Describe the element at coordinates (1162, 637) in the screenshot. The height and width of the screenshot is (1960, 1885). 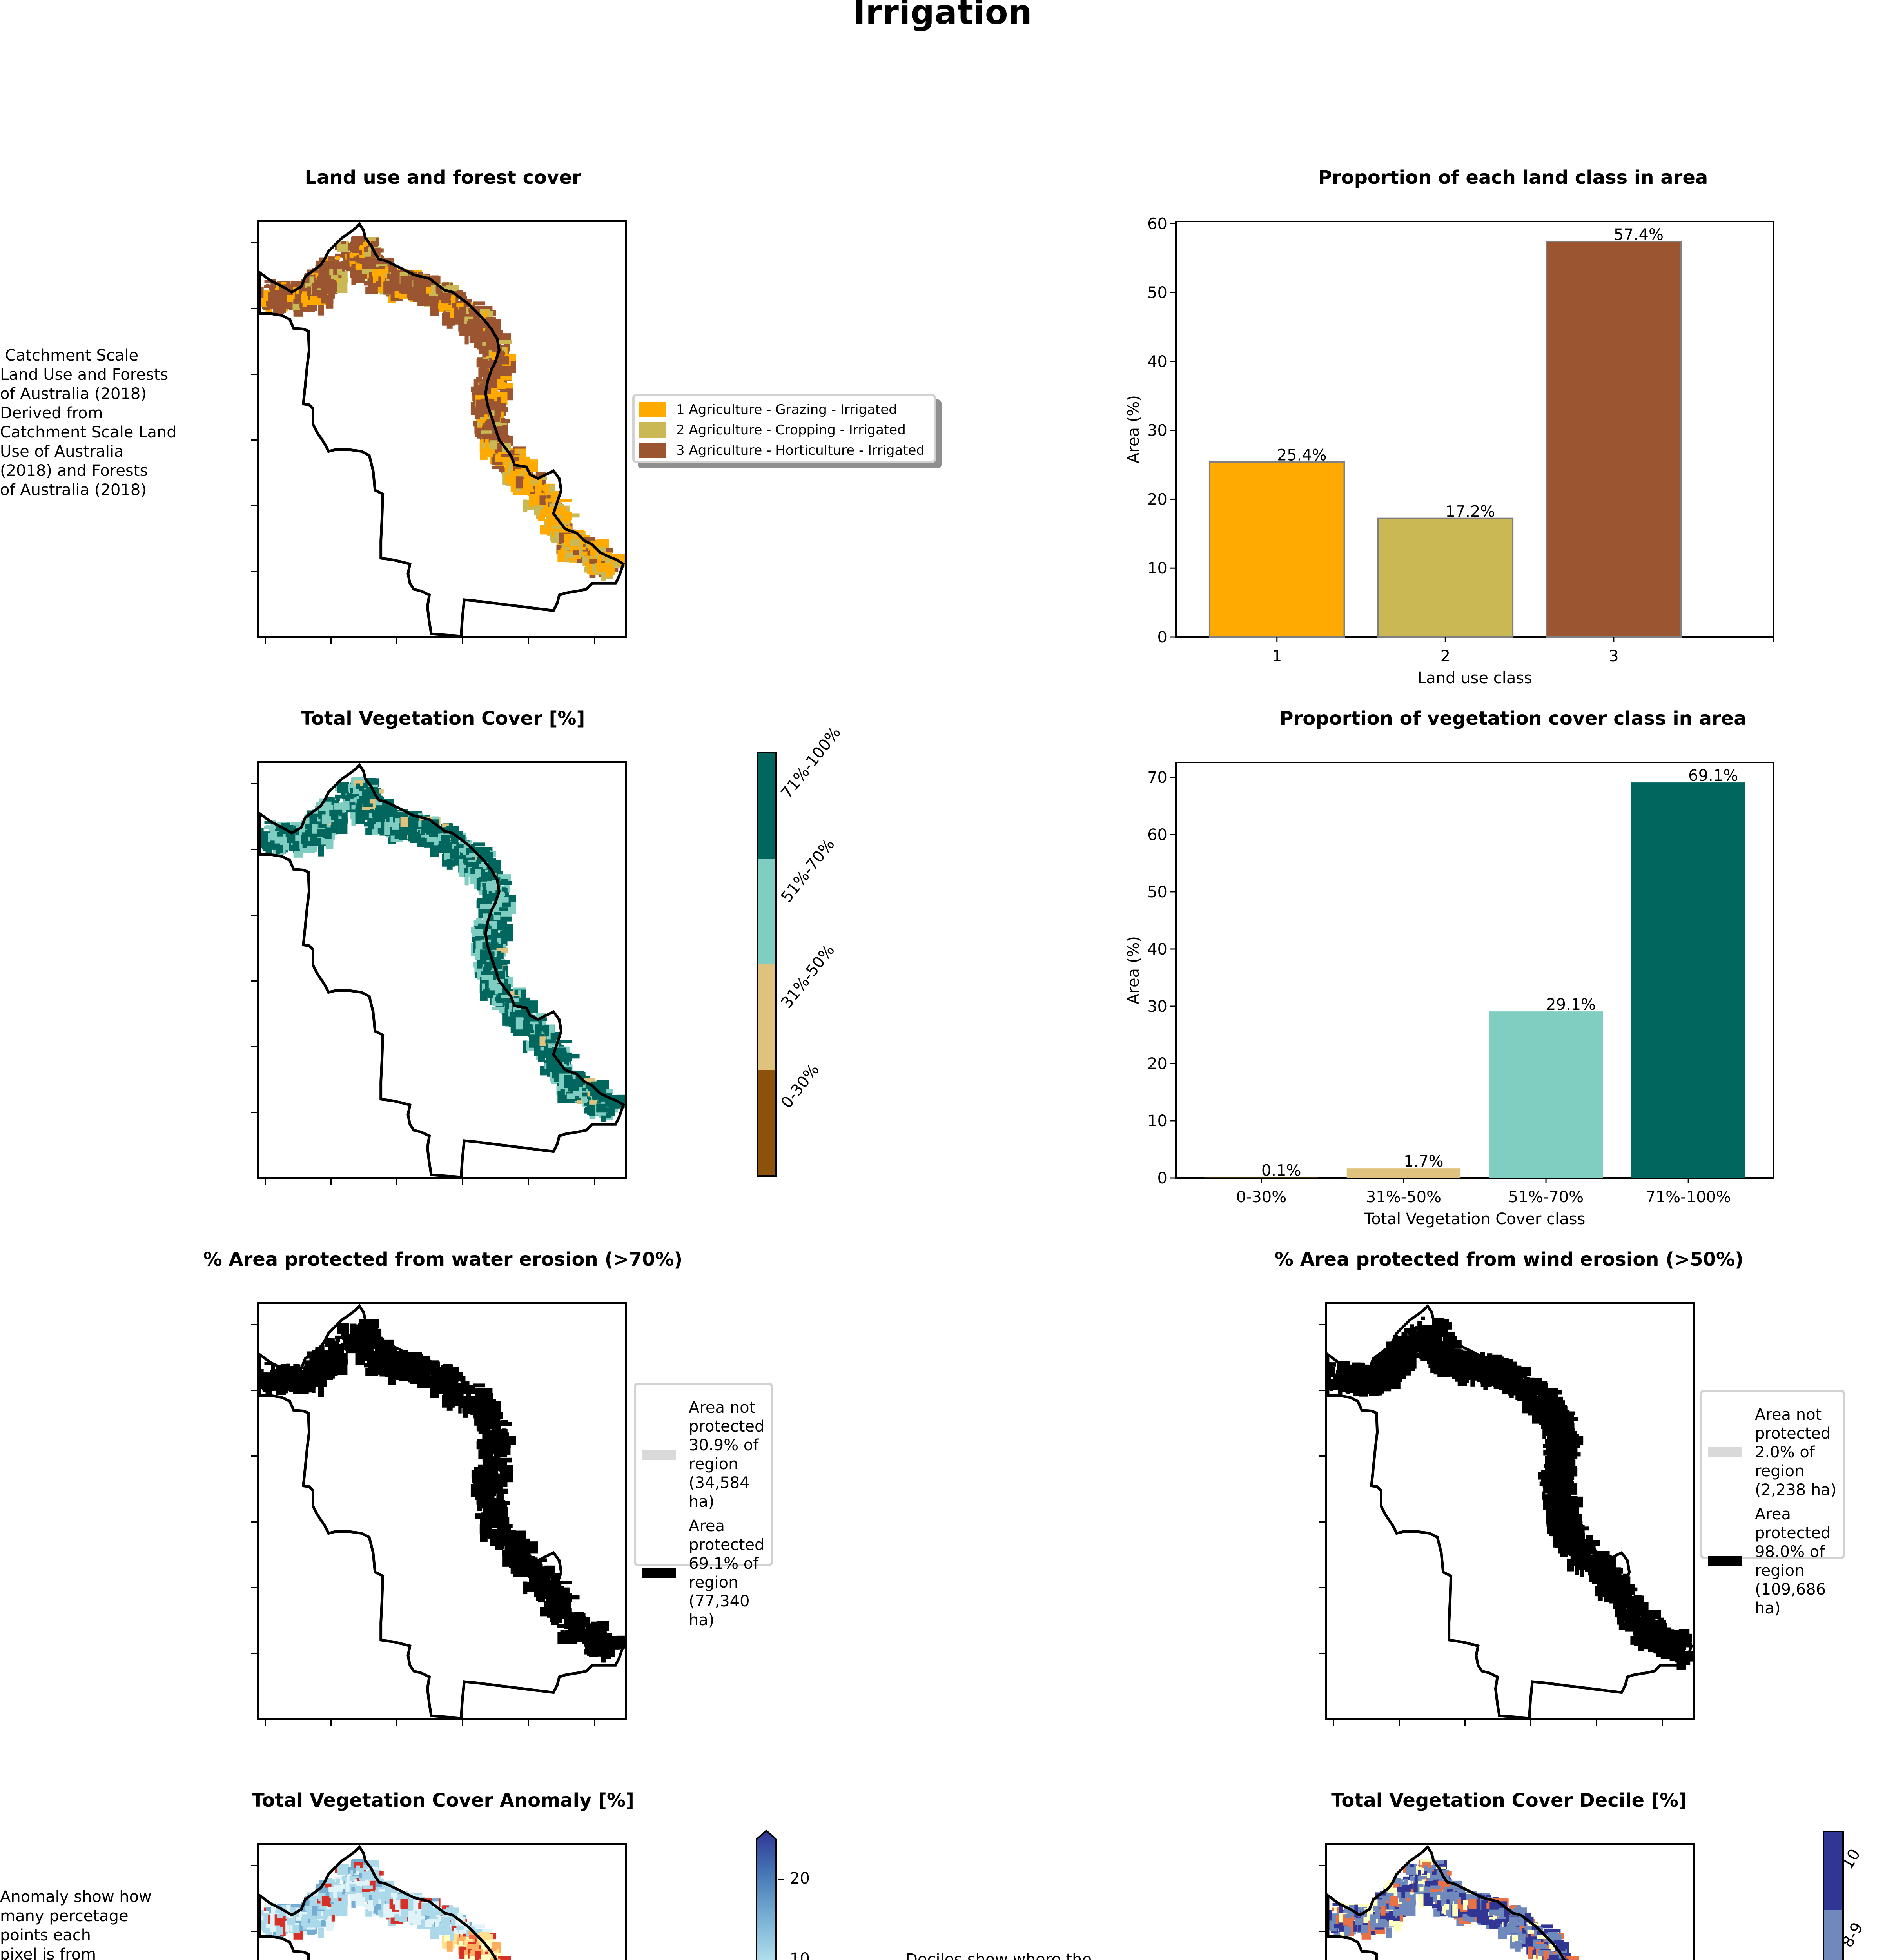
I see `y-tick-label: 0` at that location.